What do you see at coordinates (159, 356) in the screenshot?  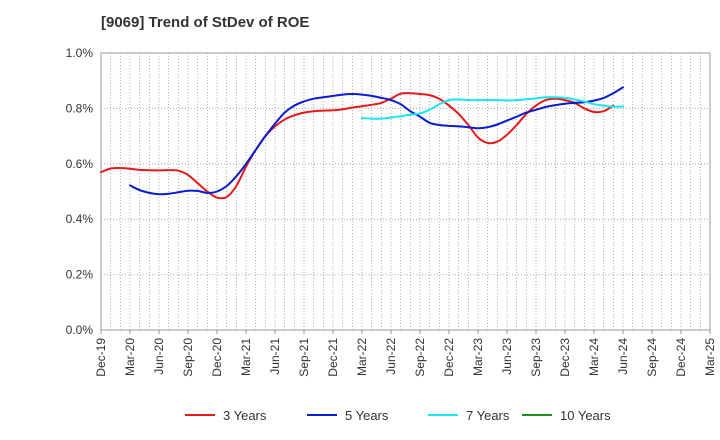 I see `x-tick-label: Jun-20` at bounding box center [159, 356].